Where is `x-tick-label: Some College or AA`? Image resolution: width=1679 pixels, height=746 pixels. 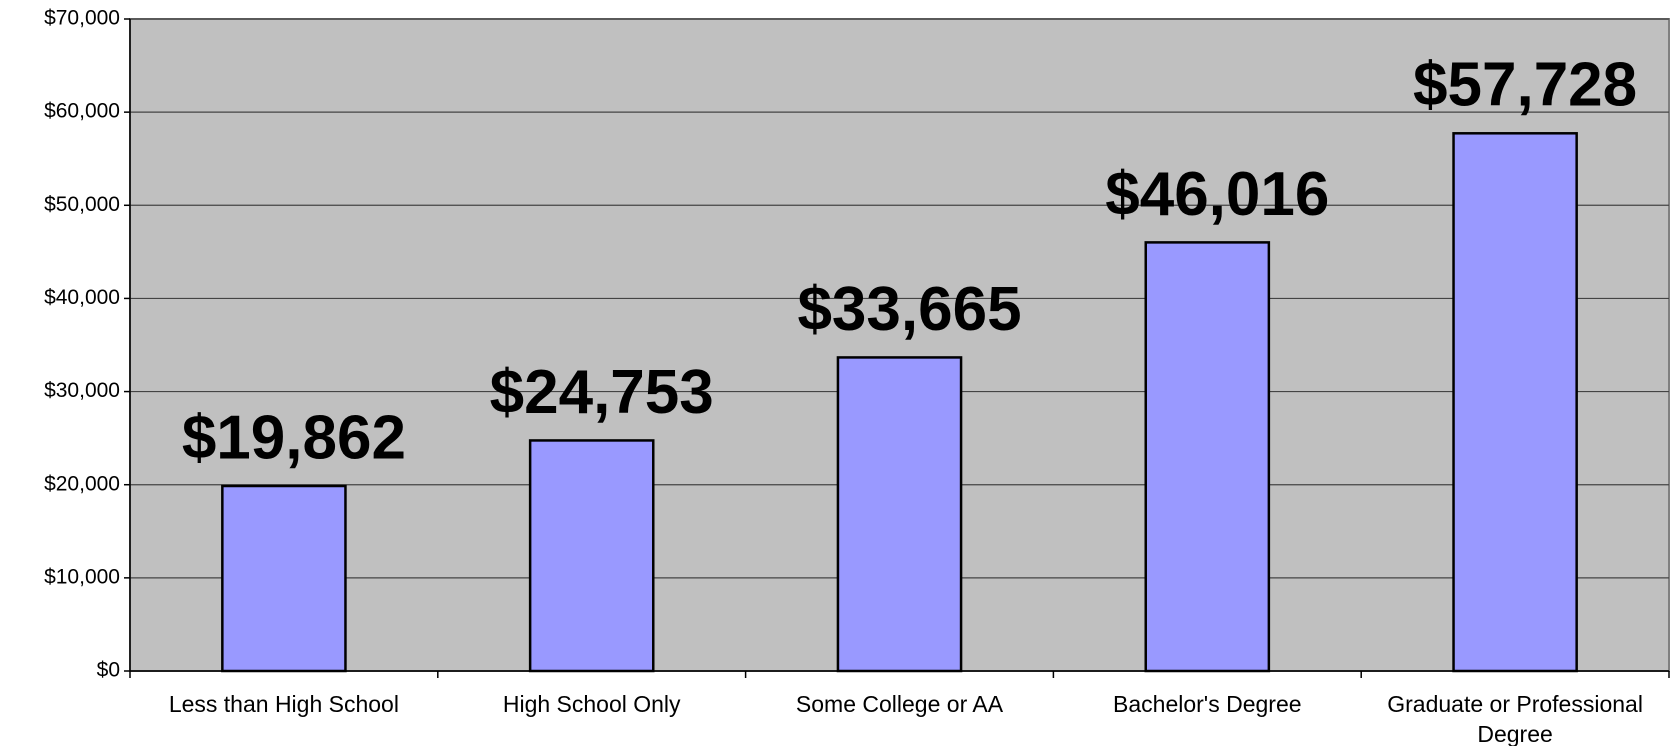
x-tick-label: Some College or AA is located at coordinates (899, 704).